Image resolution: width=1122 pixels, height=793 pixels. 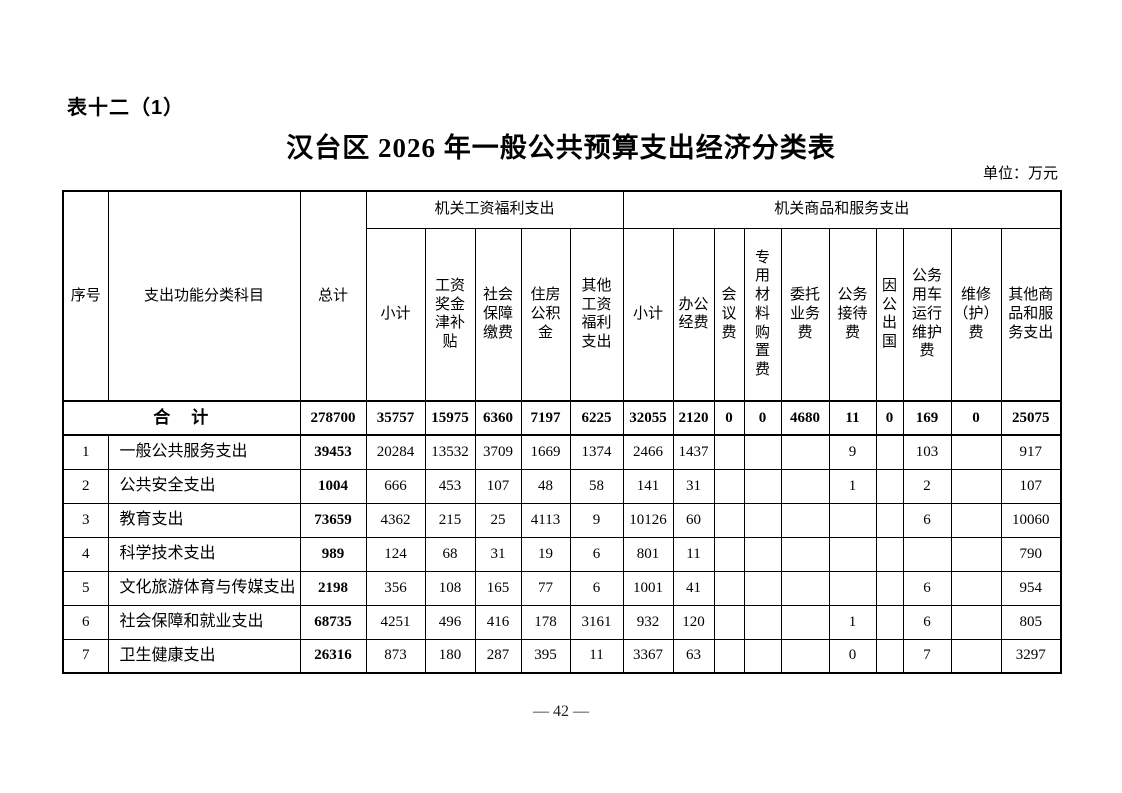 What do you see at coordinates (927, 314) in the screenshot?
I see `header-vehicle-operation: 公务 用车 运行 维护 费` at bounding box center [927, 314].